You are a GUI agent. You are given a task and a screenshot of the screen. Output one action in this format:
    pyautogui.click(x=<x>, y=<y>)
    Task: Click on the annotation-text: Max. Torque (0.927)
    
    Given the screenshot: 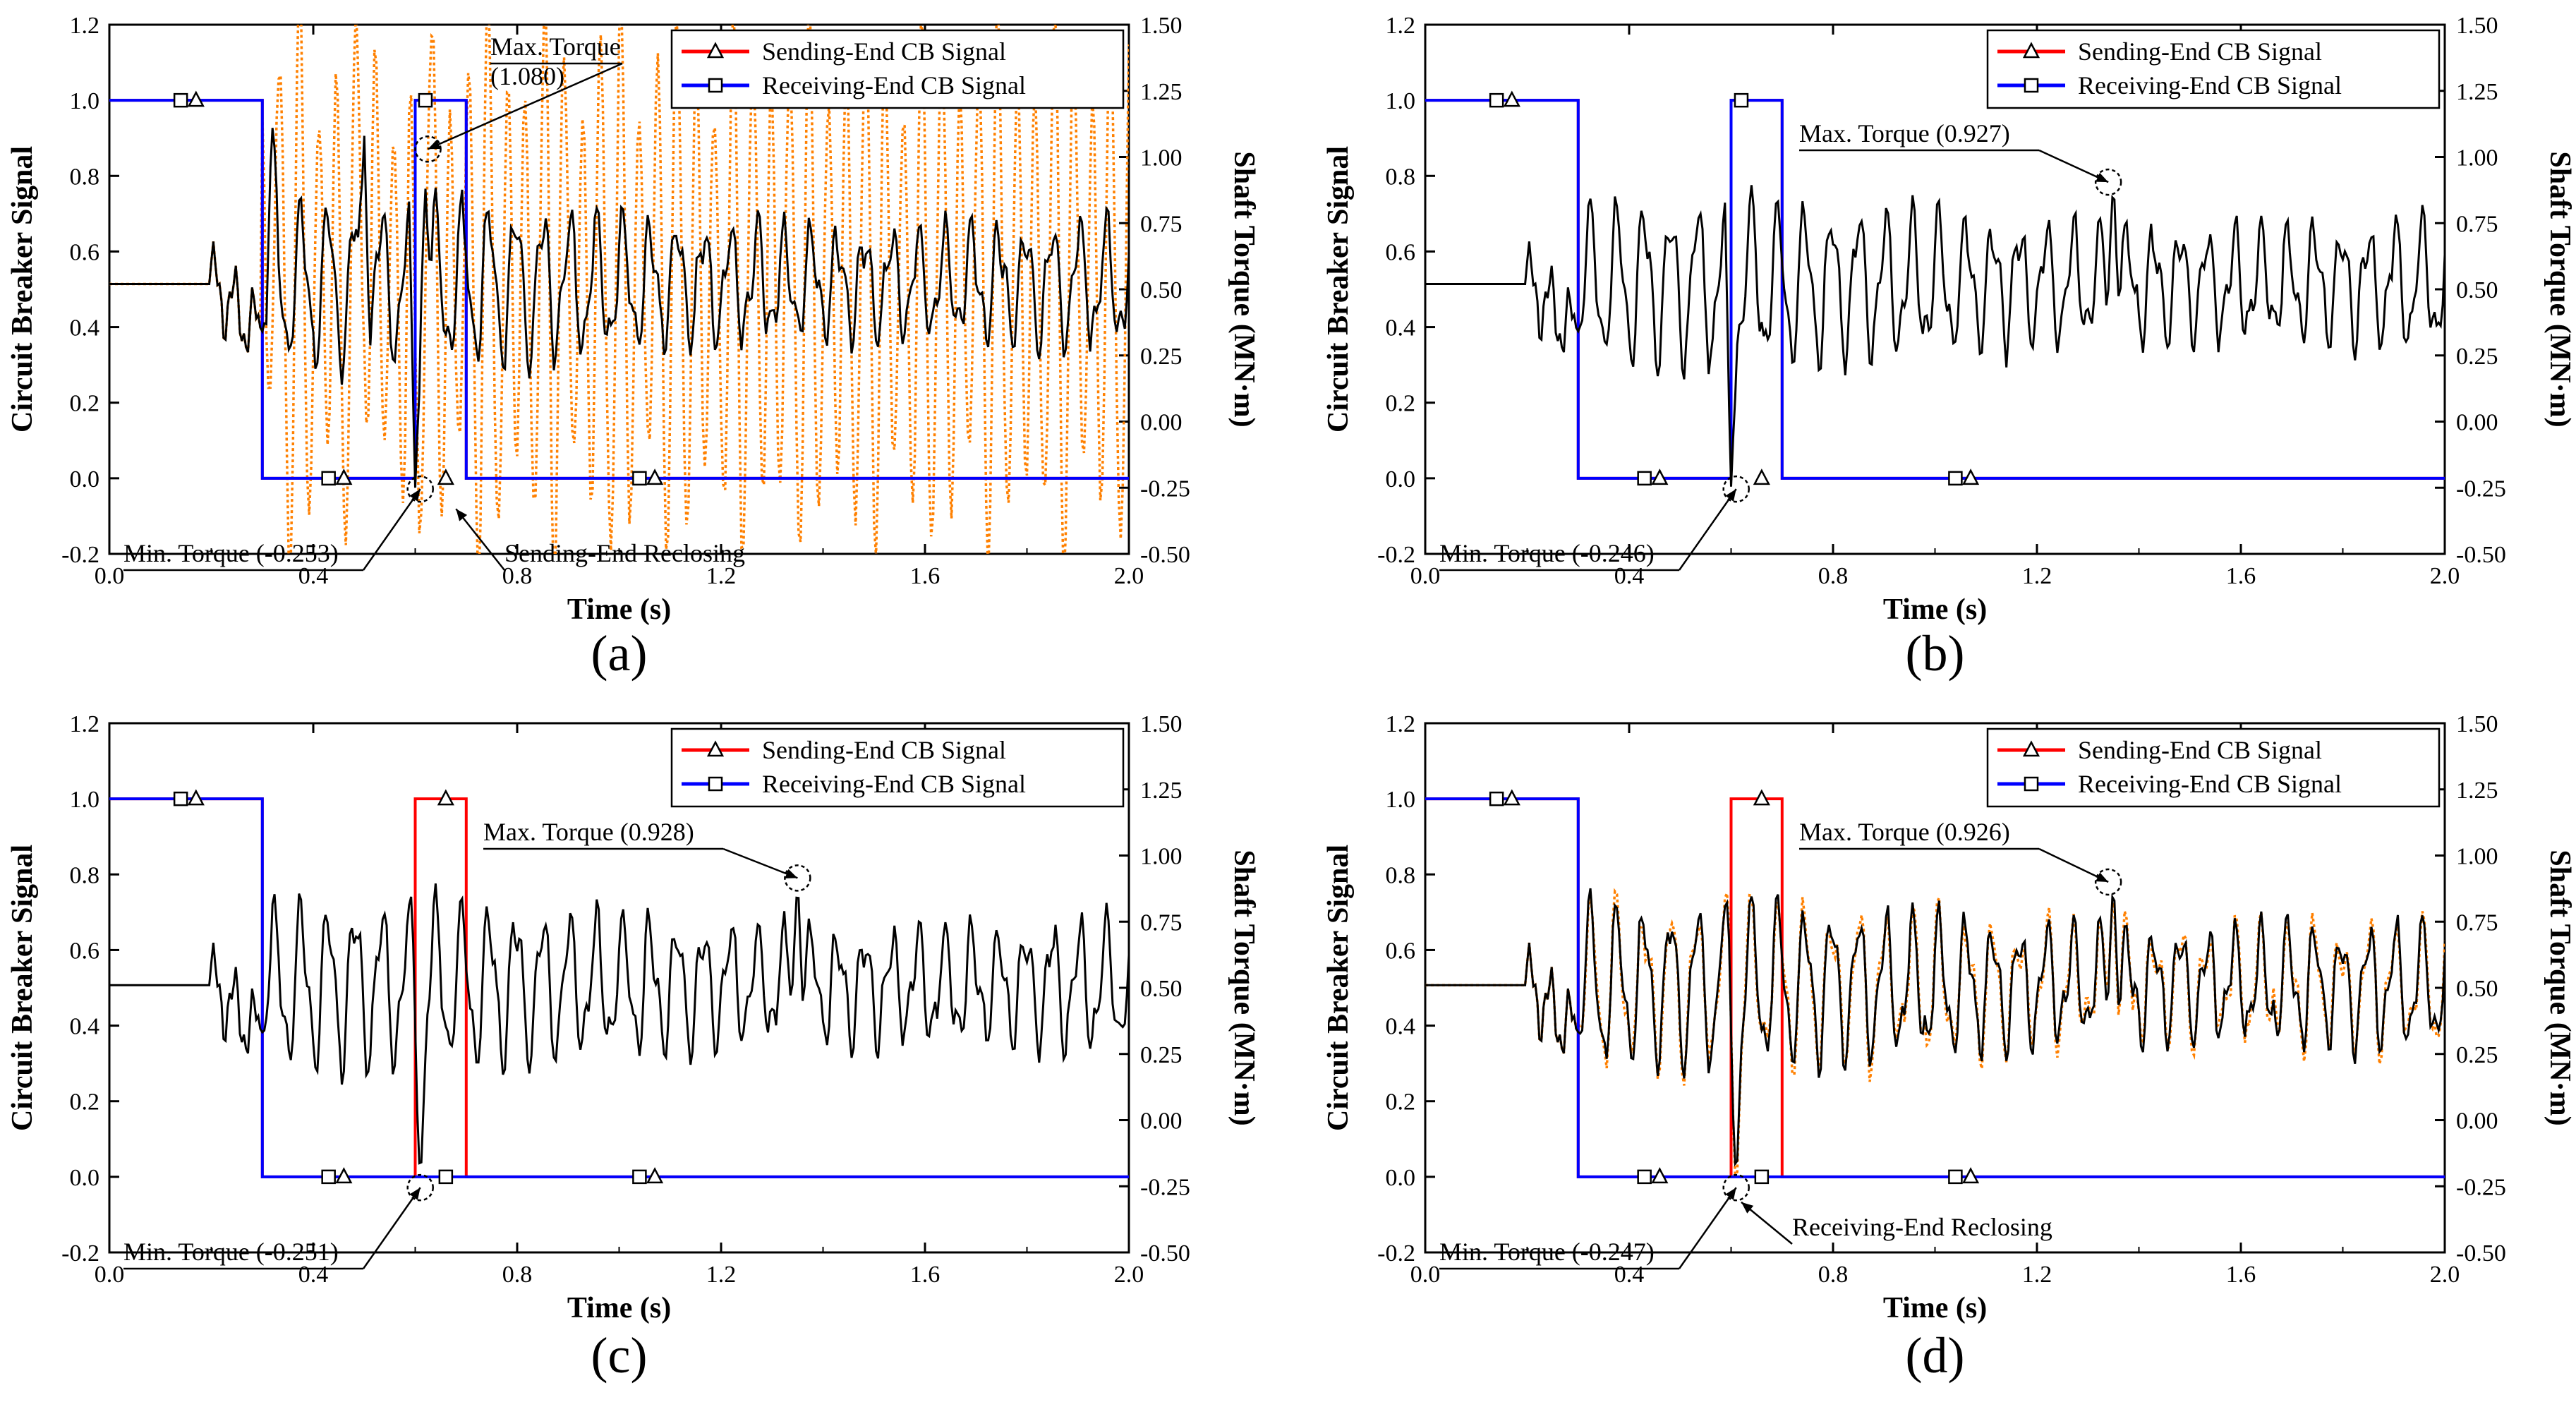 What is the action you would take?
    pyautogui.click(x=1905, y=133)
    